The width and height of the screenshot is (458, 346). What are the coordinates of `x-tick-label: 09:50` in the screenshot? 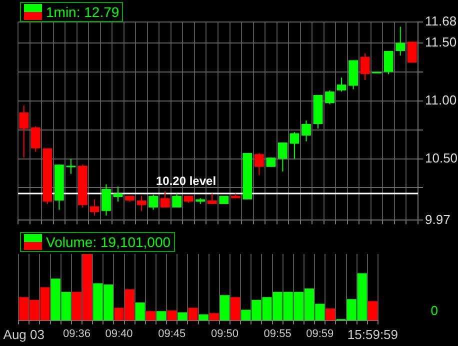 It's located at (224, 334).